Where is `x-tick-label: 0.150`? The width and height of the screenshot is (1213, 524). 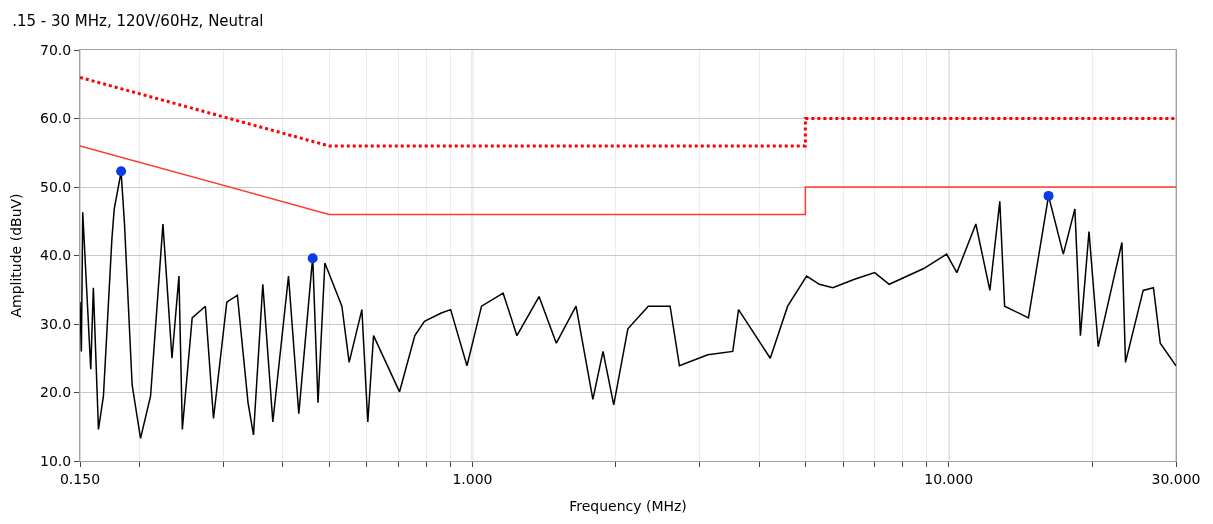 x-tick-label: 0.150 is located at coordinates (80, 478).